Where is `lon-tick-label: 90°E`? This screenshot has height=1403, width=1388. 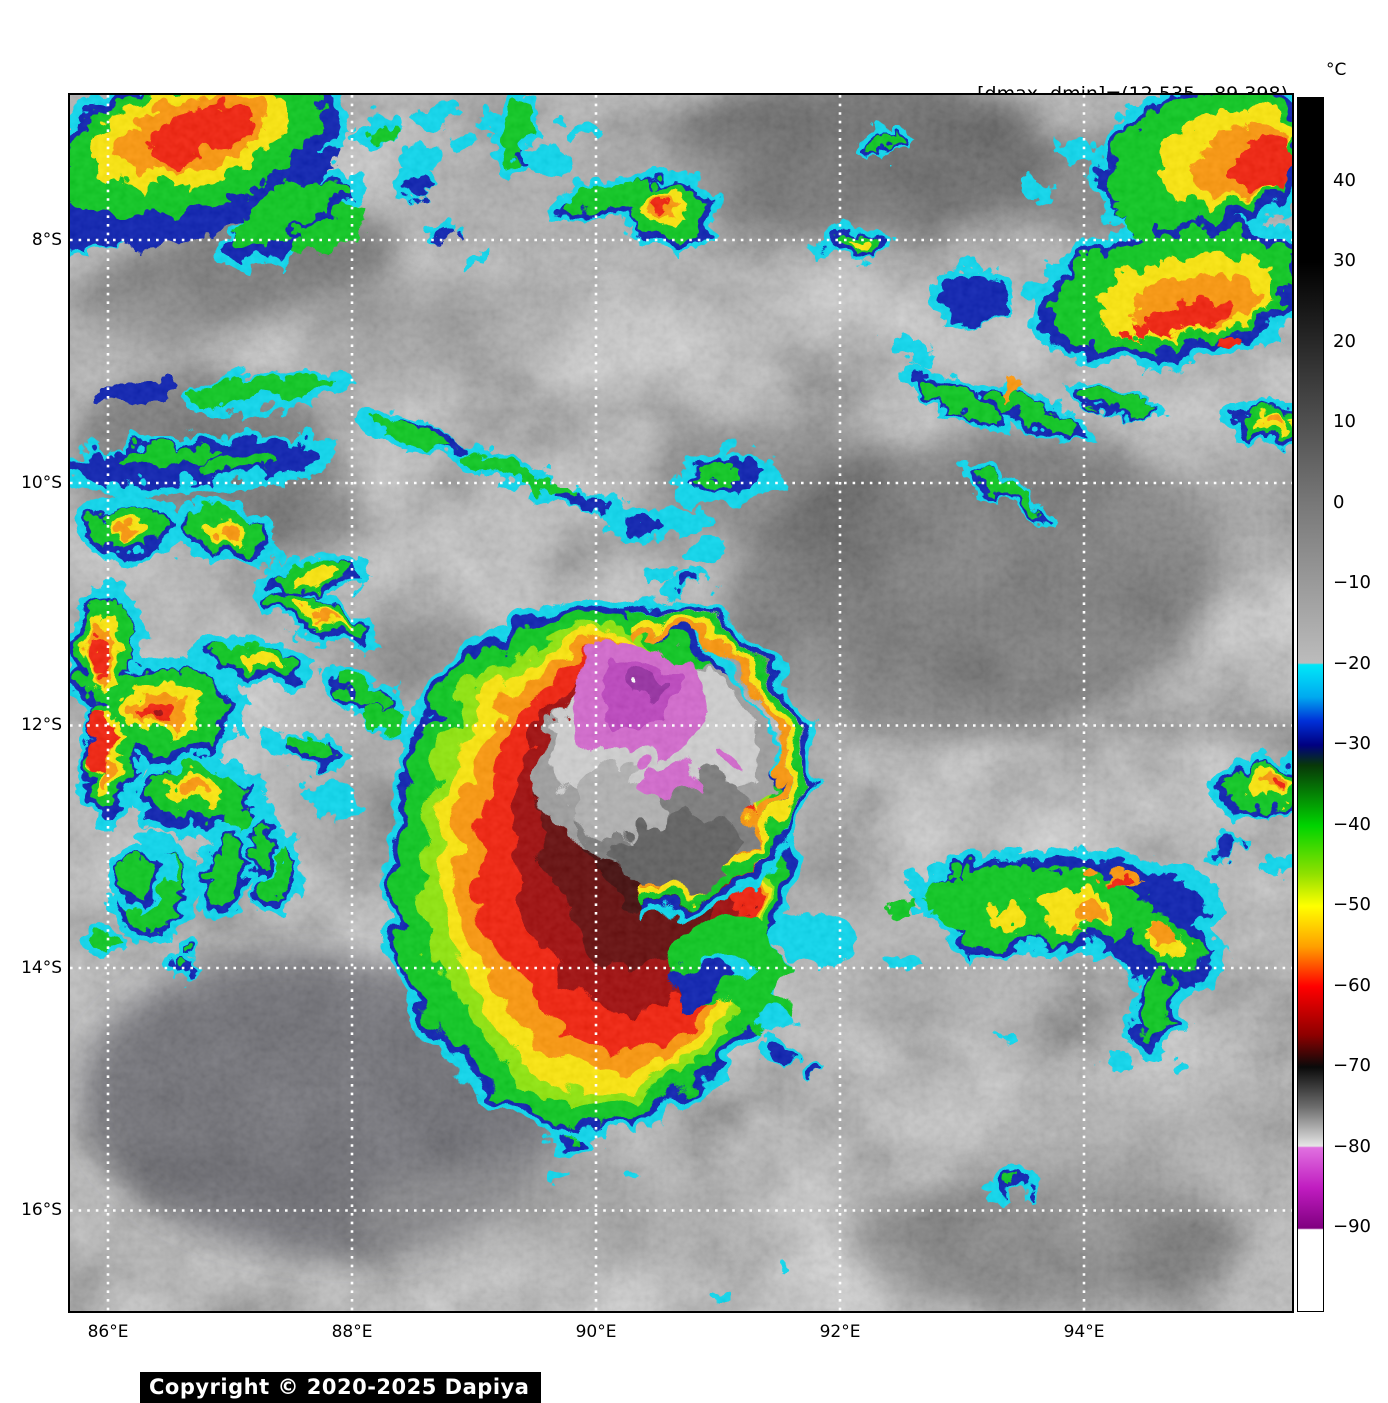 lon-tick-label: 90°E is located at coordinates (596, 1332).